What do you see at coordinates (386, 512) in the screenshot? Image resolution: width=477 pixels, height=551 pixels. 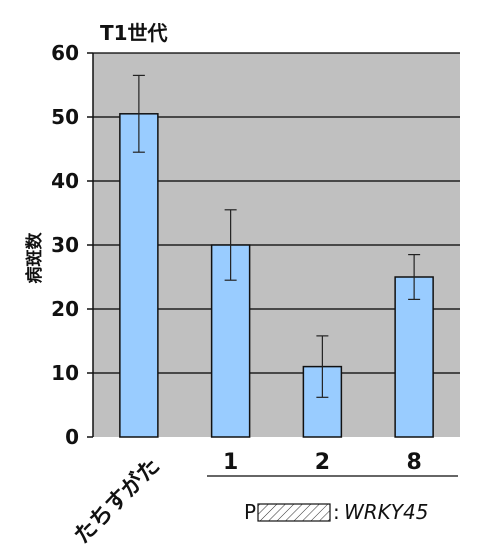 I see `legend-gene: WRKY45` at bounding box center [386, 512].